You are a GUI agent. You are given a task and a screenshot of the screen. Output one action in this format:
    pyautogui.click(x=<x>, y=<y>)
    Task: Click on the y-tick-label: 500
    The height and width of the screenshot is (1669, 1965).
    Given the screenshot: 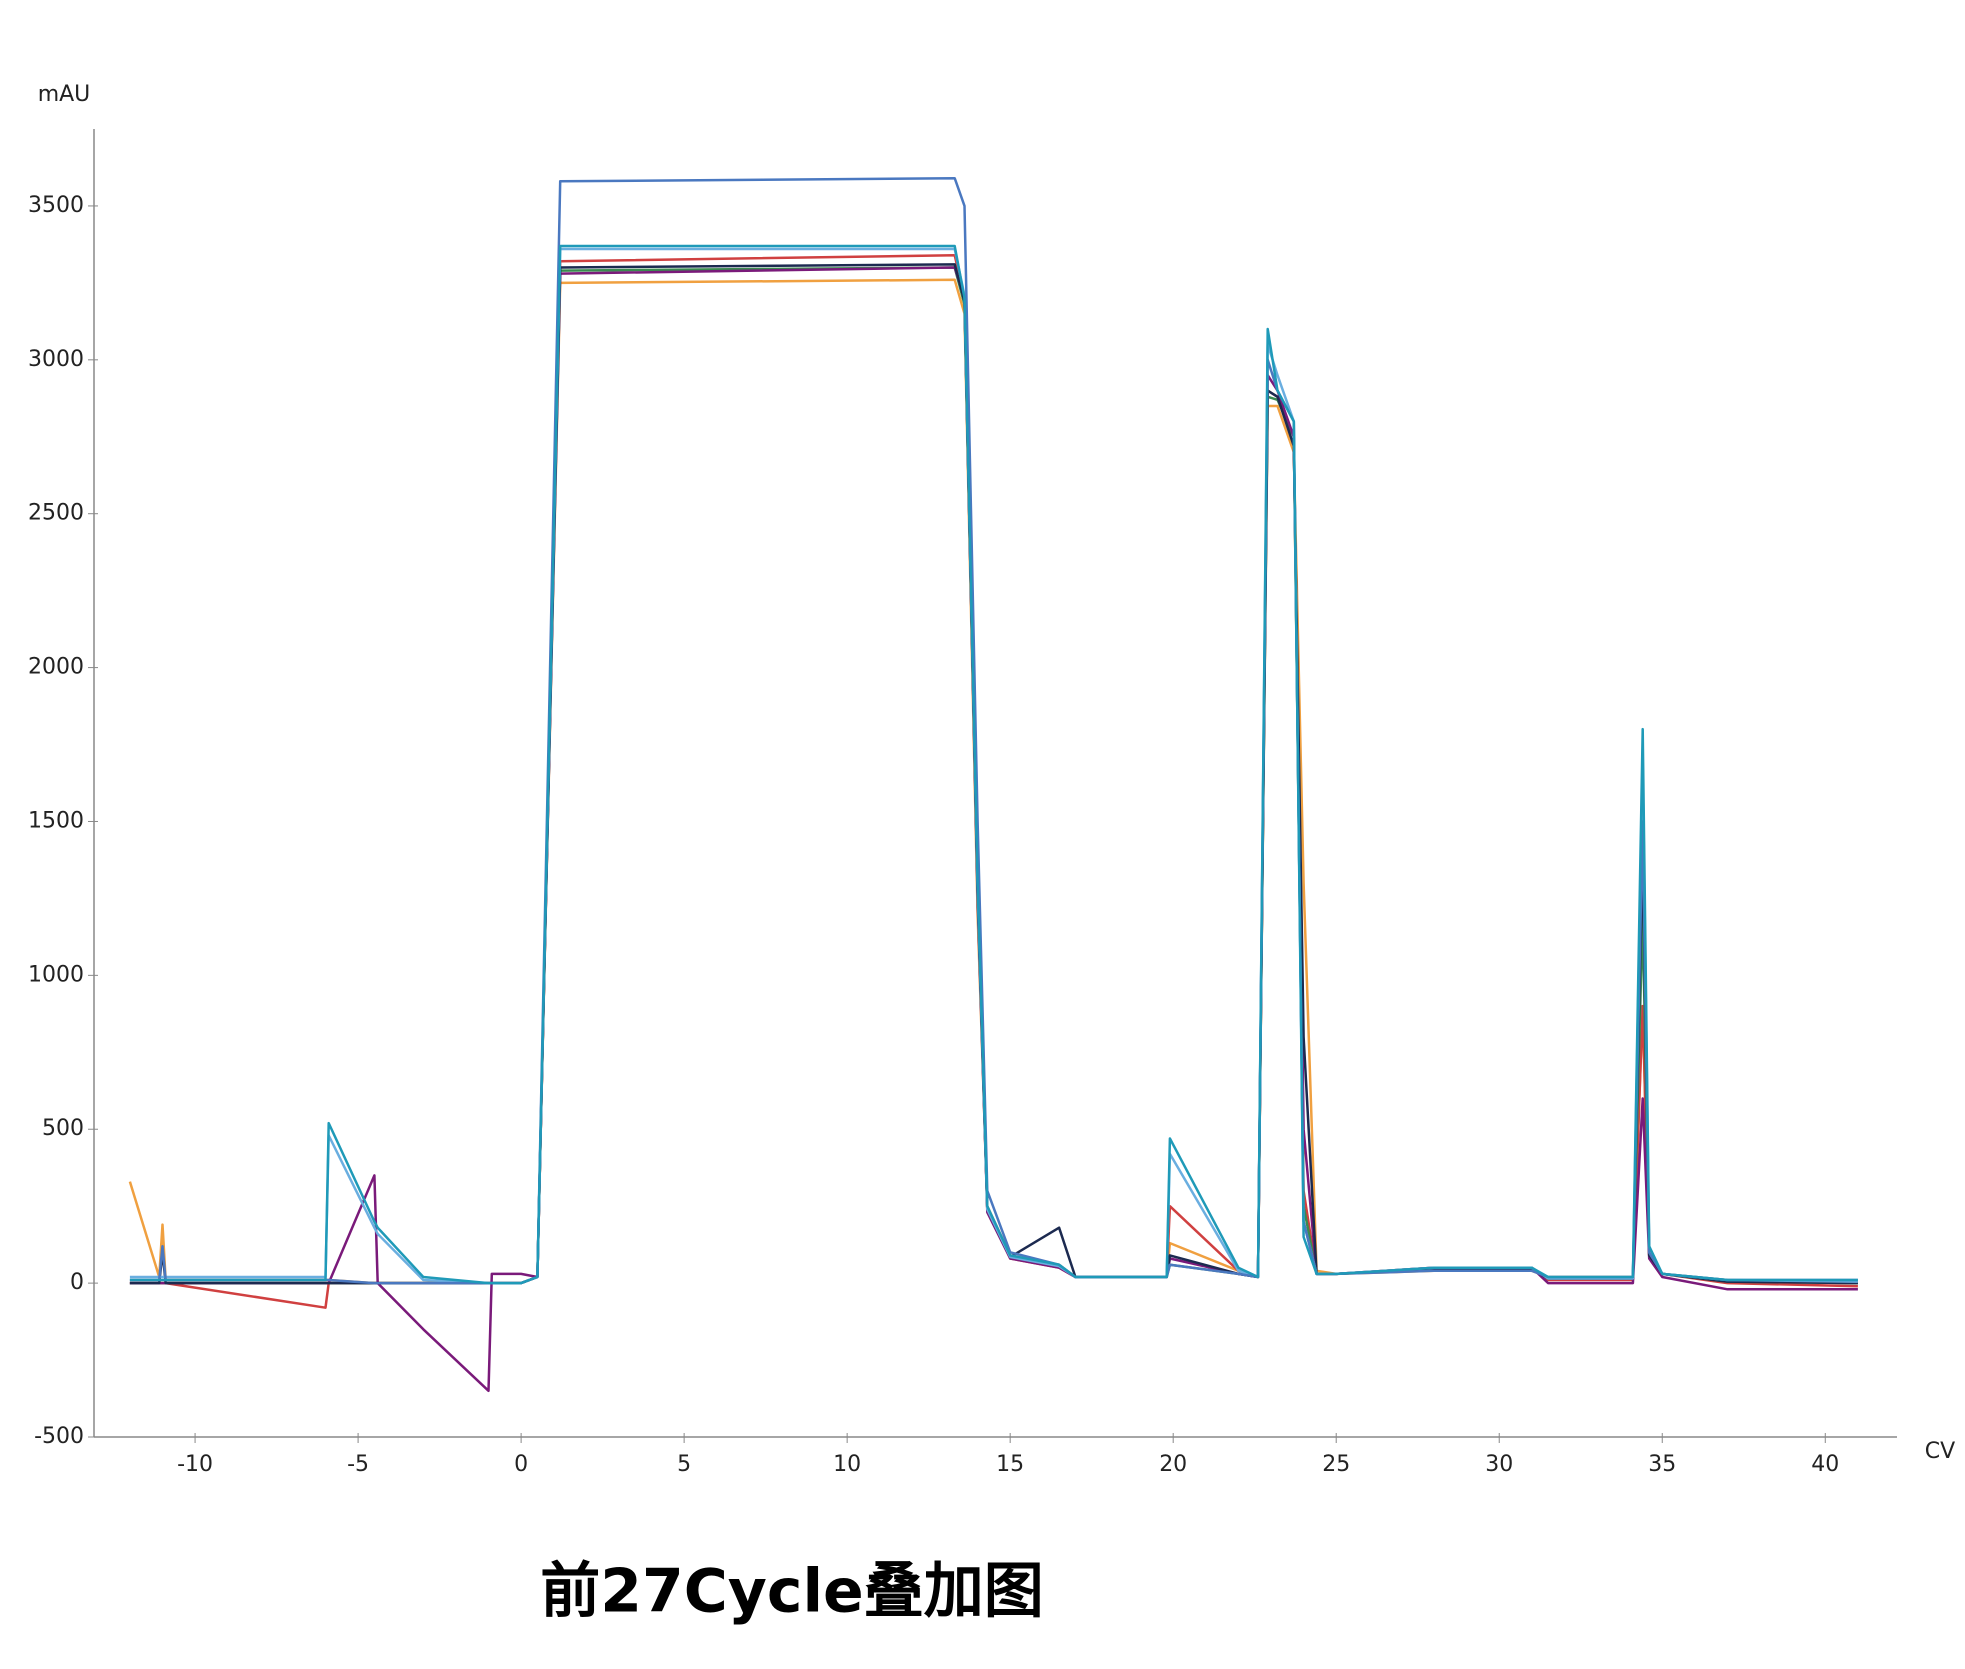 What is the action you would take?
    pyautogui.click(x=63, y=1128)
    